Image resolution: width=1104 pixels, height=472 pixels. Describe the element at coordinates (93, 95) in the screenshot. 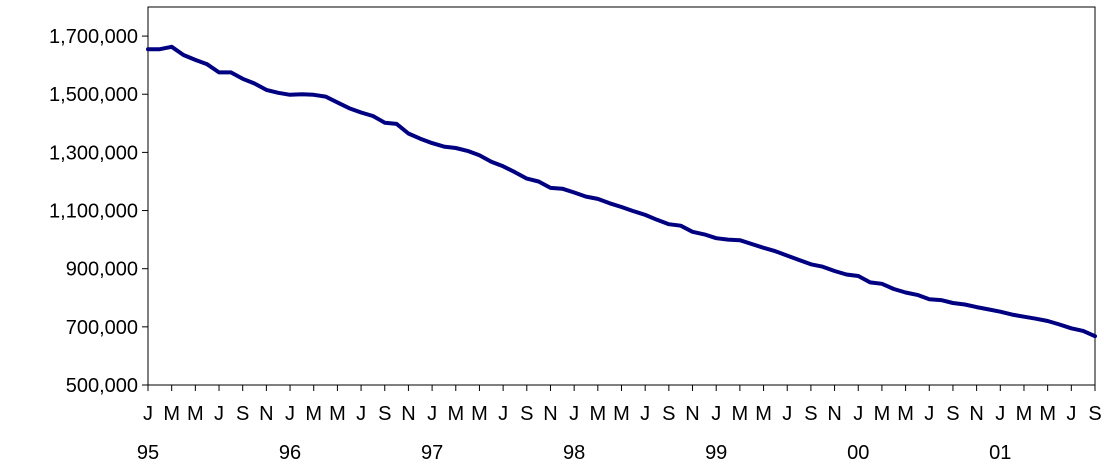

I see `y-tick-label: 1,500,000` at that location.